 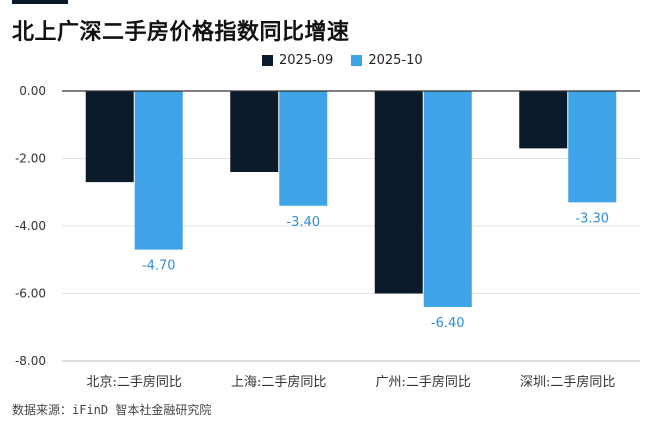 What do you see at coordinates (395, 60) in the screenshot?
I see `legend-label-series-2: 2025-10` at bounding box center [395, 60].